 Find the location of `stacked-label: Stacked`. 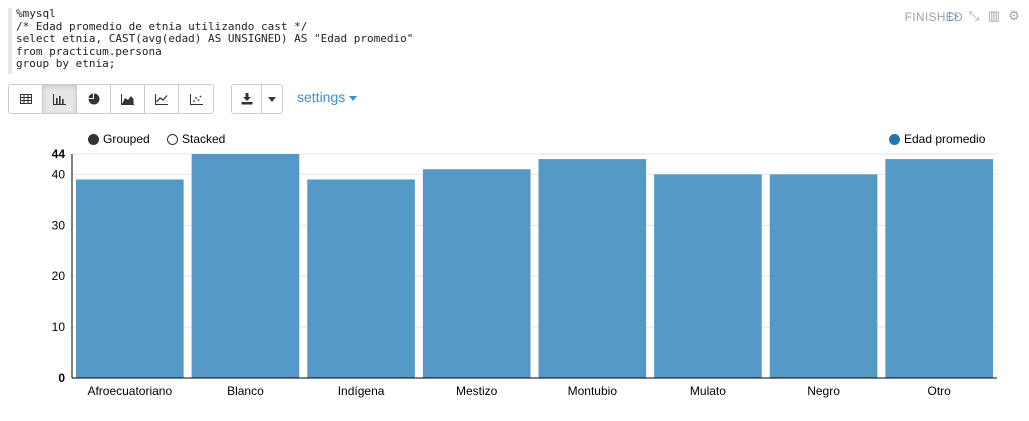

stacked-label: Stacked is located at coordinates (204, 139).